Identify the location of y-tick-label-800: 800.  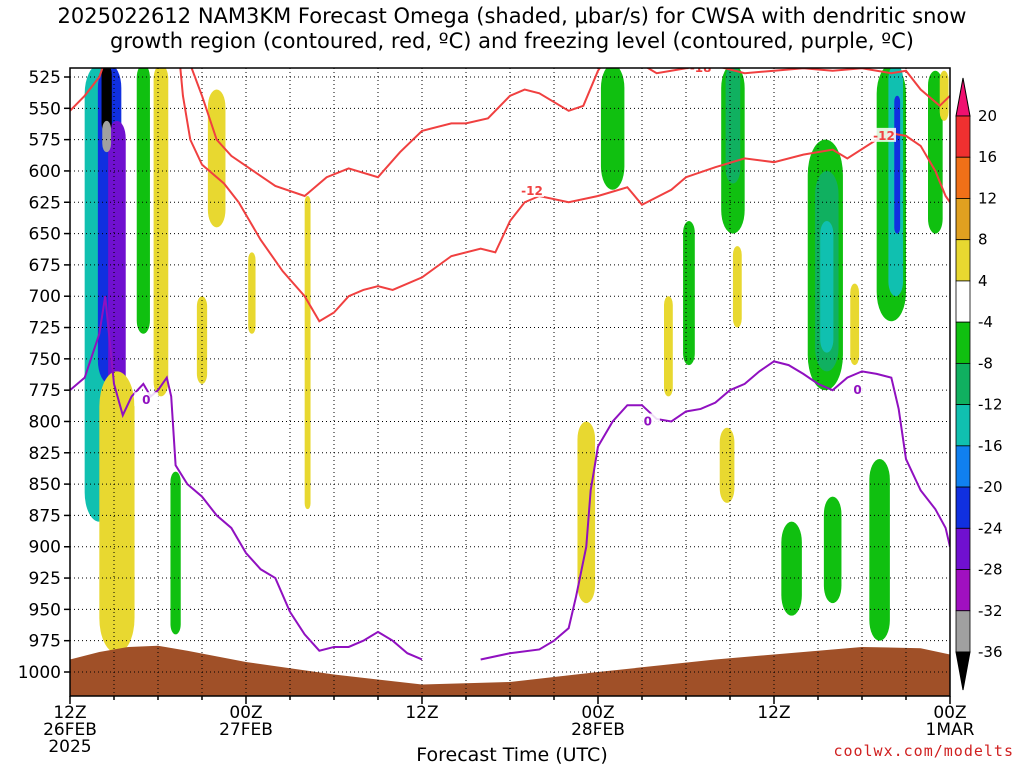
(45, 422).